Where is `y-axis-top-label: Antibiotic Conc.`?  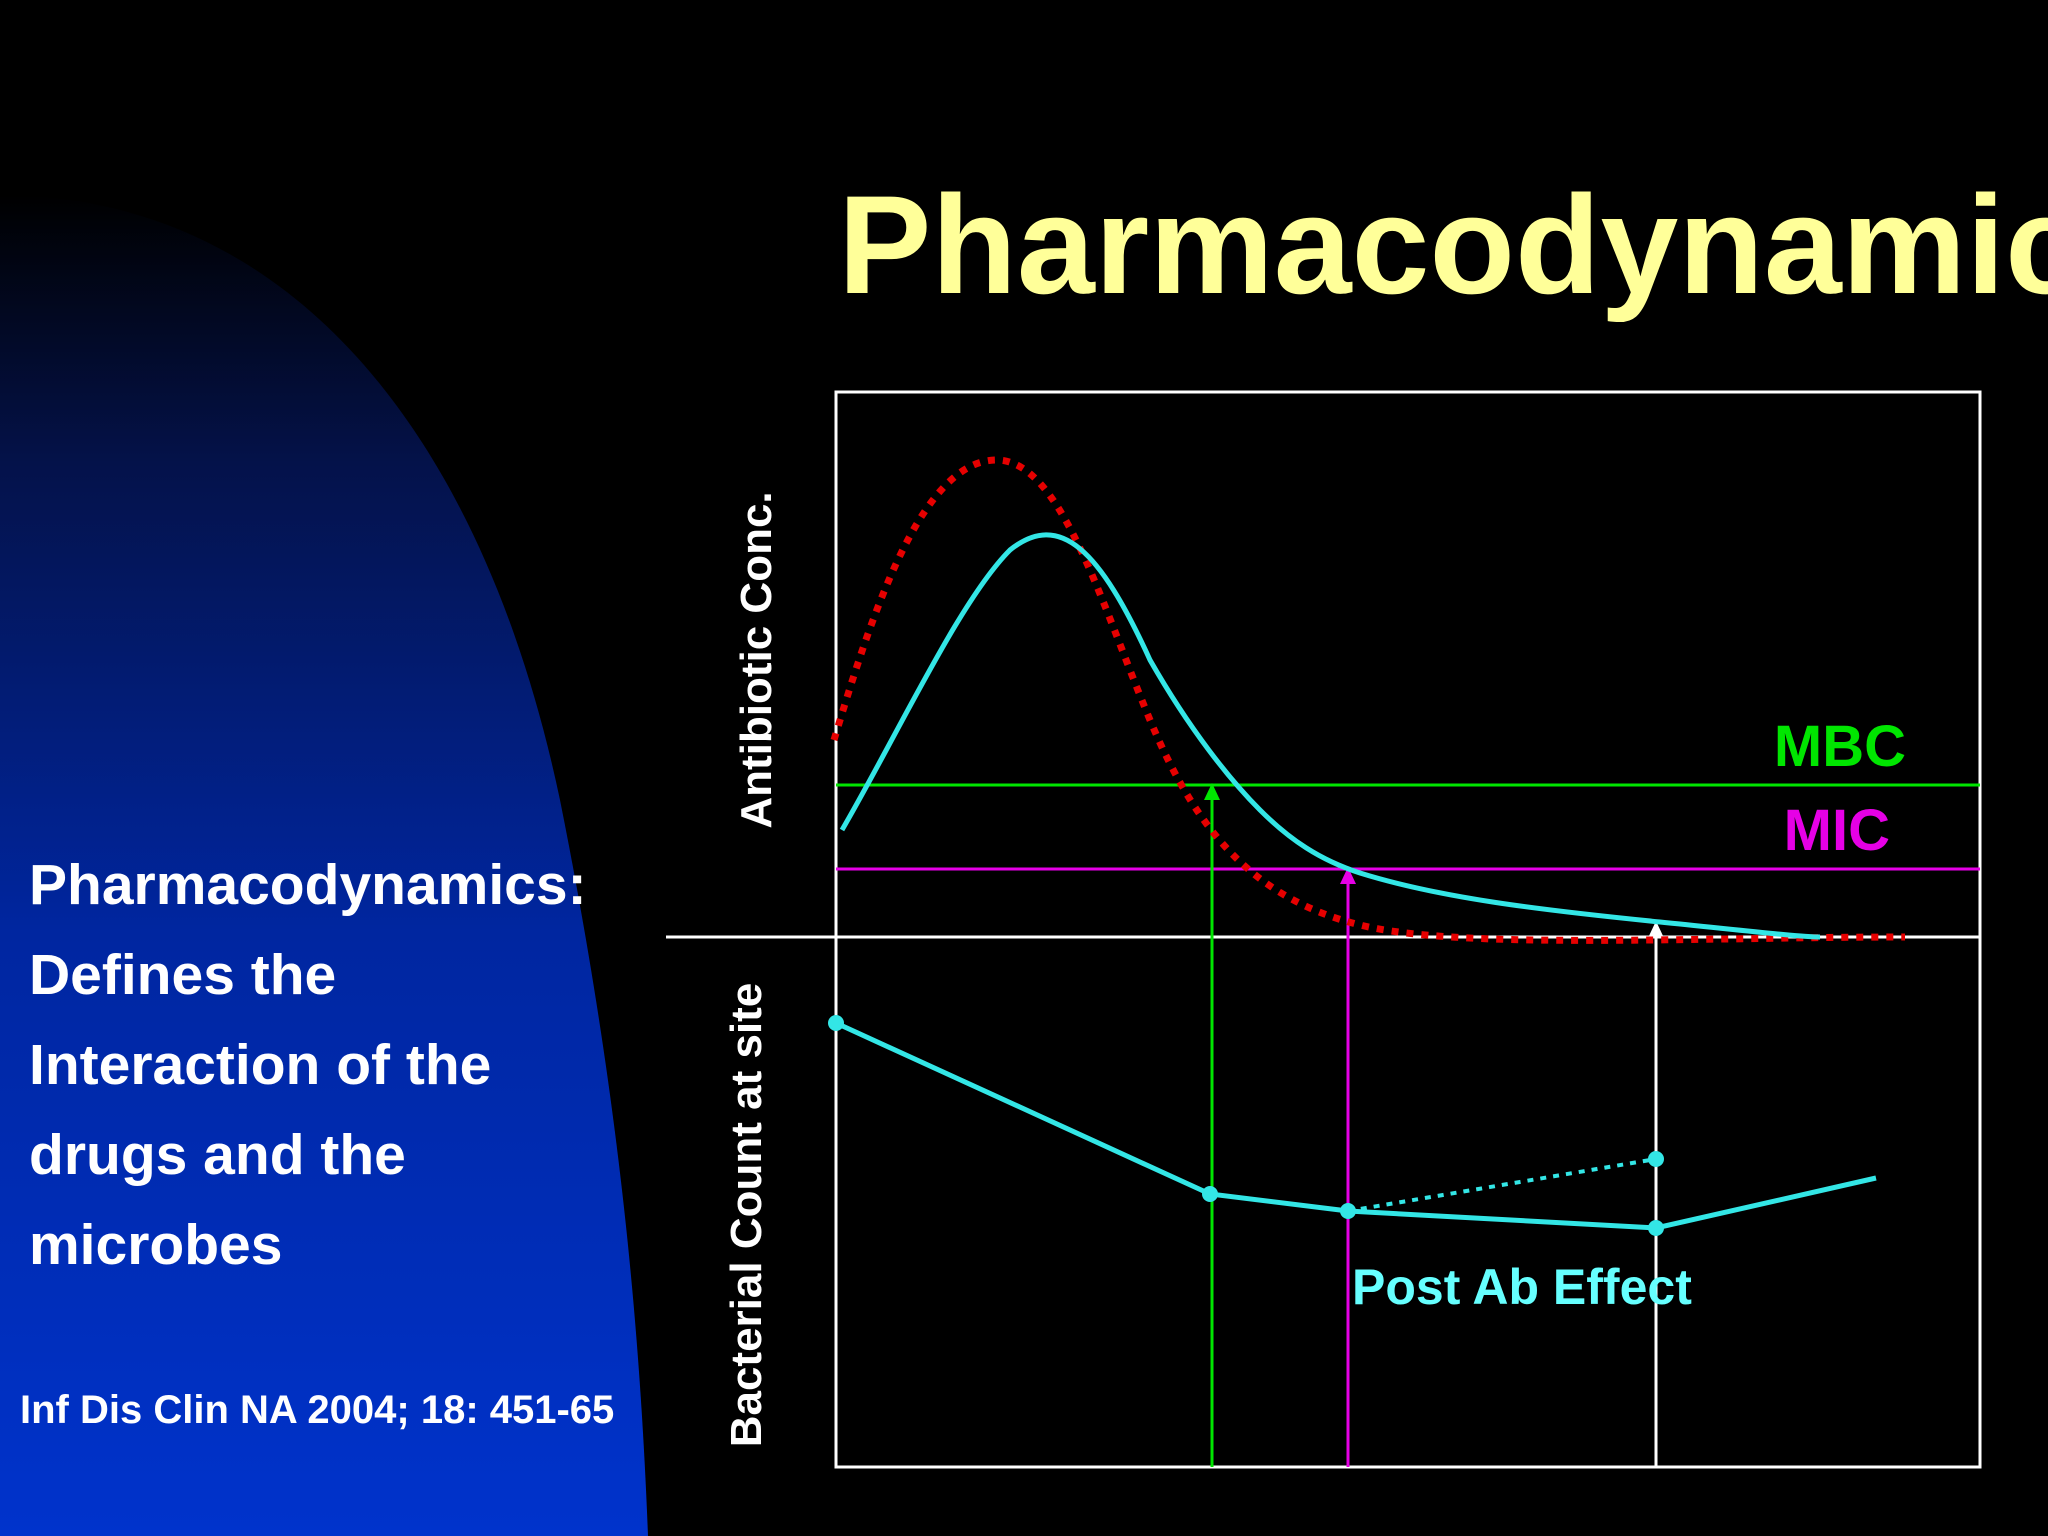
y-axis-top-label: Antibiotic Conc. is located at coordinates (756, 659).